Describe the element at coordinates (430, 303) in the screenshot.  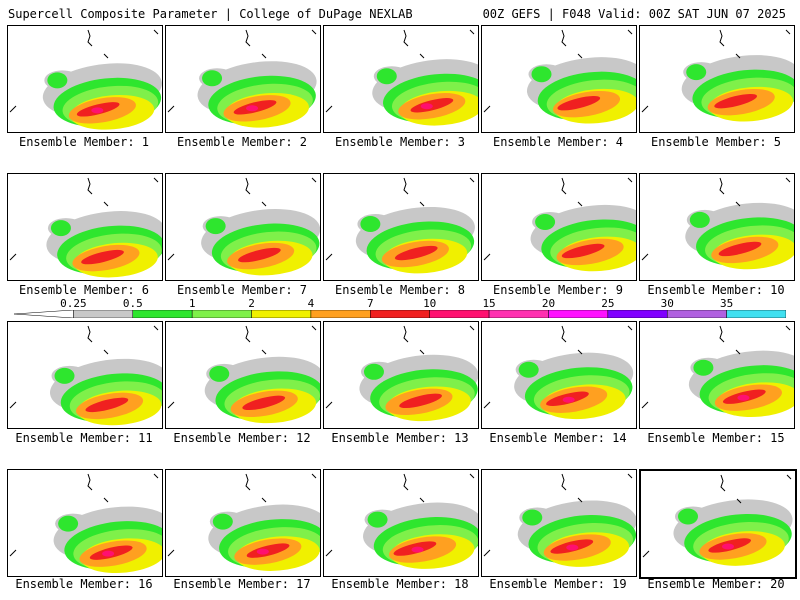
I see `color-scale-tick-label: 10` at that location.